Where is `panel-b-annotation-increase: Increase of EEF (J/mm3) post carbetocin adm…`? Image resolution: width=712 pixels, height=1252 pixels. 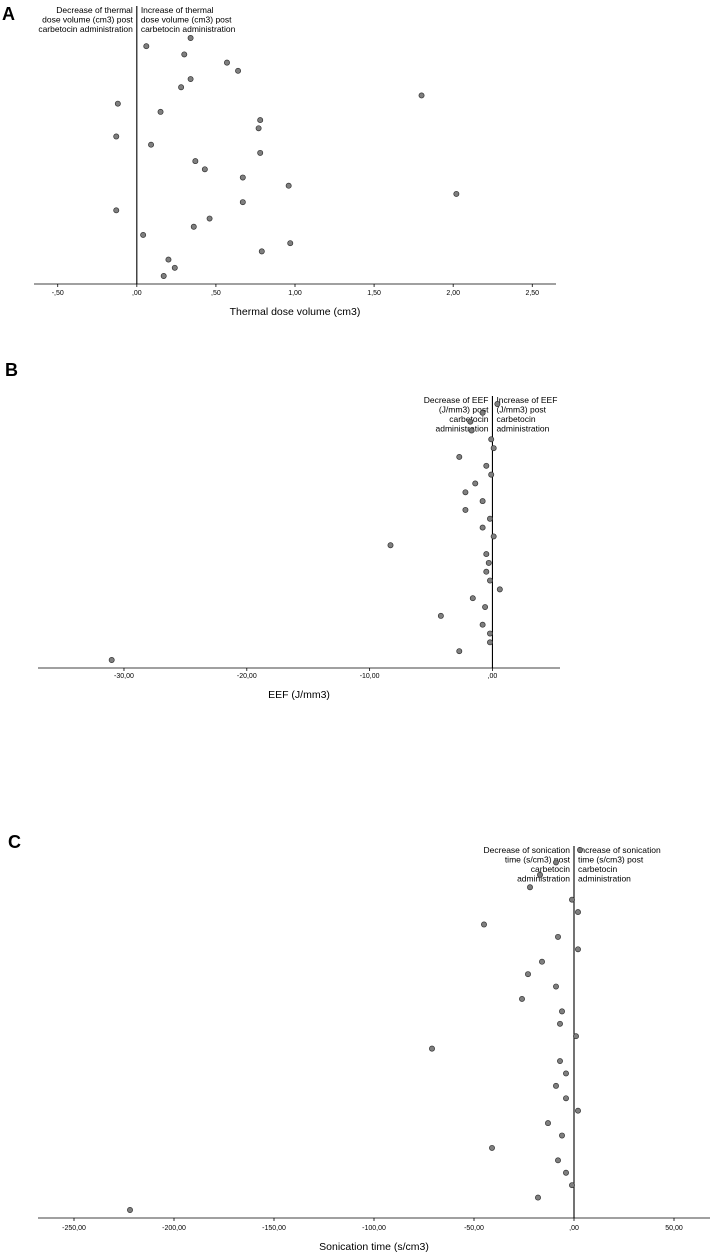
panel-b-annotation-increase: Increase of EEF (J/mm3) post carbetocin adm… is located at coordinates (526, 414).